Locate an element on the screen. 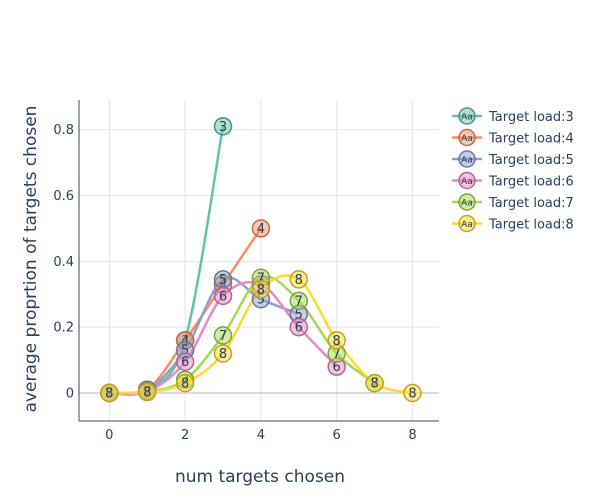 Image resolution: width=600 pixels, height=504 pixels. data-point-load-3: 3 is located at coordinates (223, 126).